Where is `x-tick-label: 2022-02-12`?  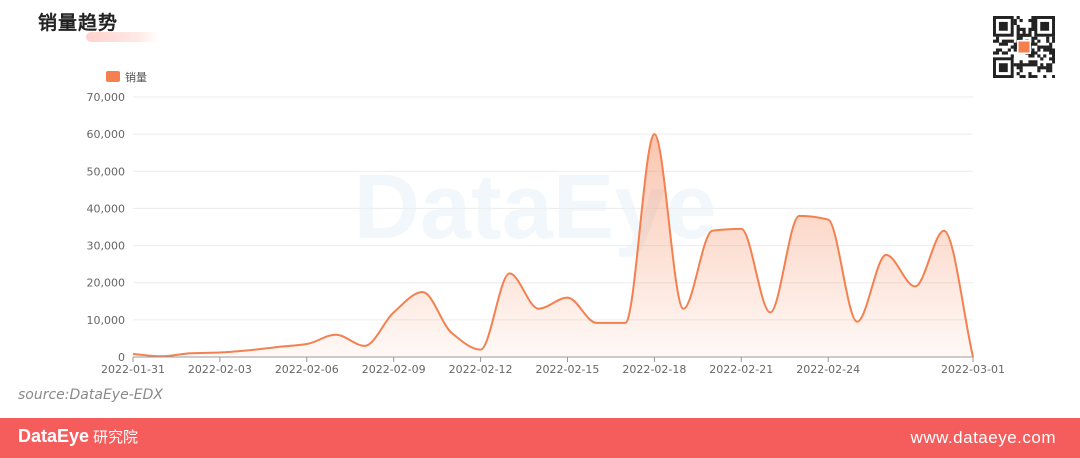
x-tick-label: 2022-02-12 is located at coordinates (481, 369).